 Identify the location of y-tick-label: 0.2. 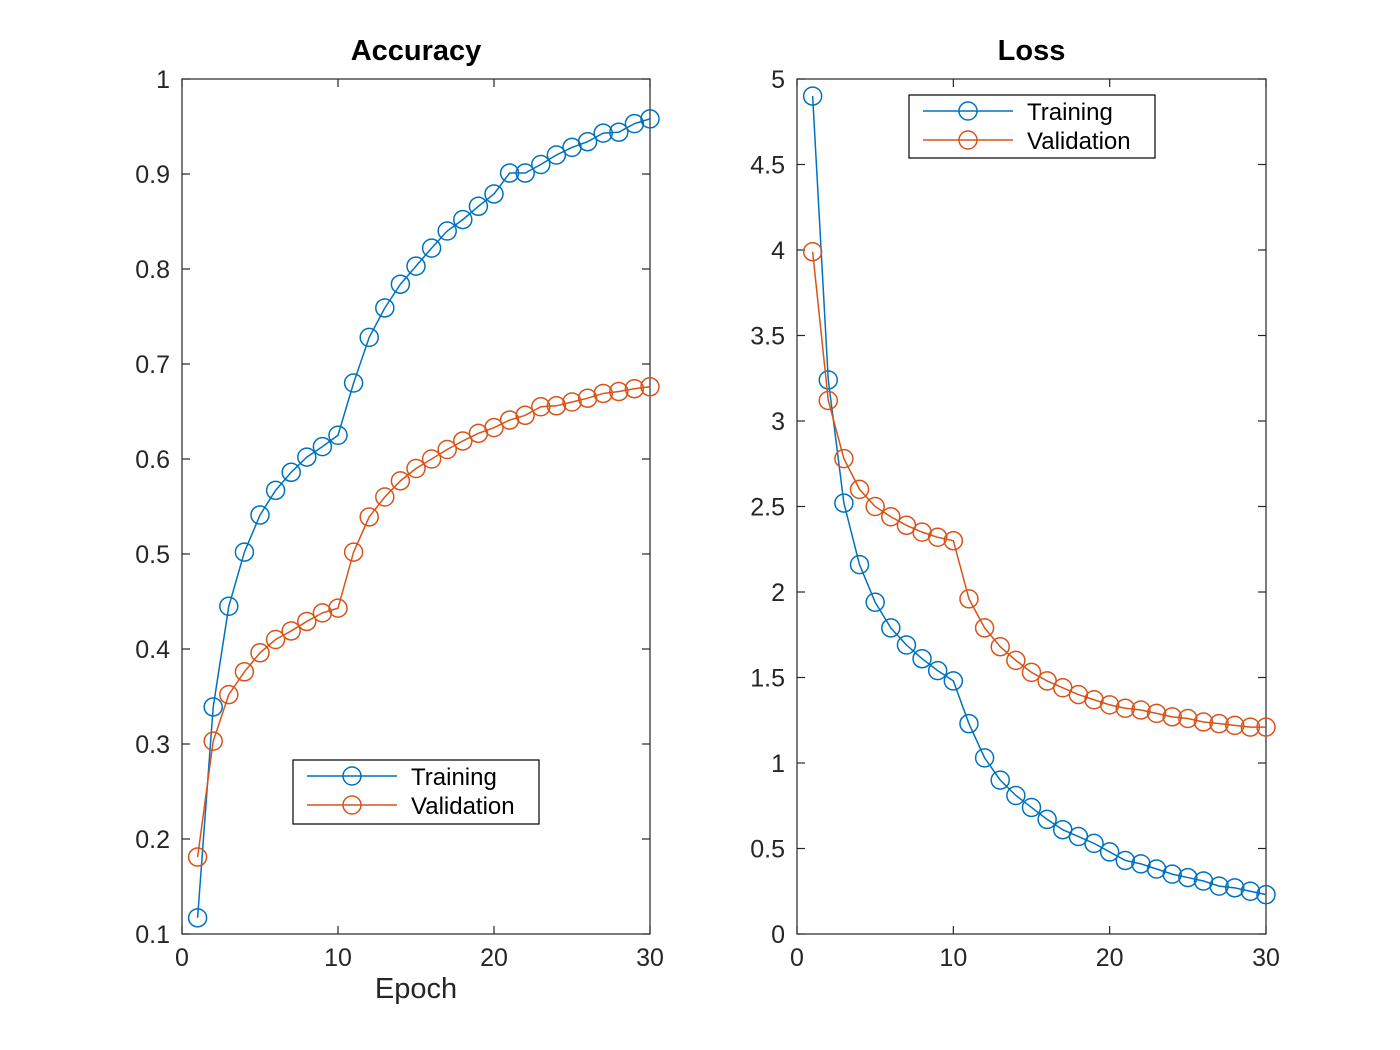
(152, 840).